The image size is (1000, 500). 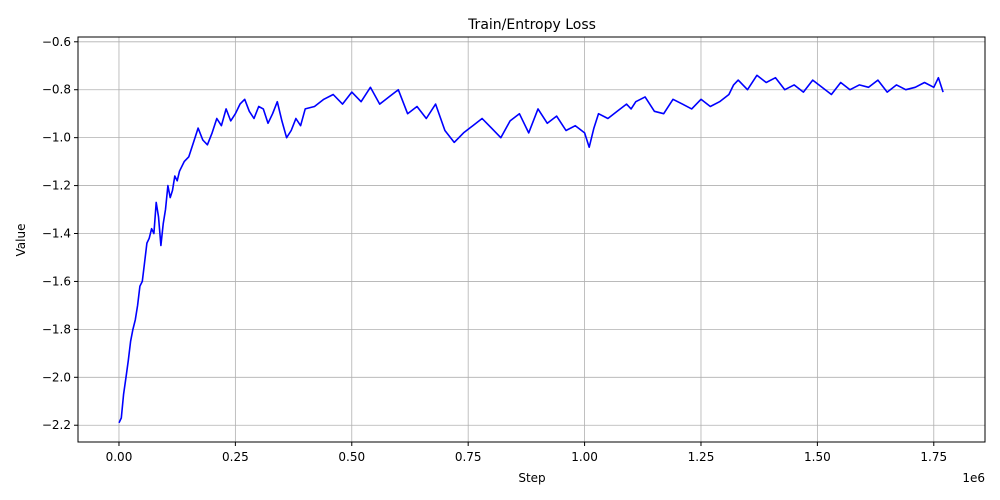 What do you see at coordinates (56, 377) in the screenshot?
I see `y-tick-label: −2.0` at bounding box center [56, 377].